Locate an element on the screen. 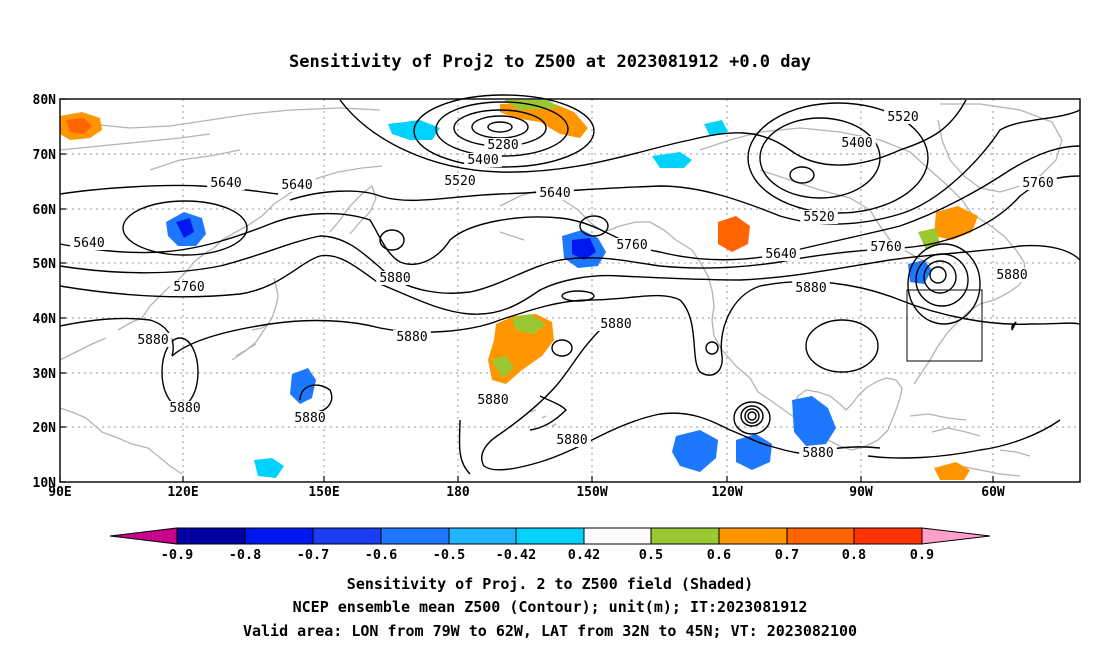 This screenshot has width=1100, height=650. coast-alaska is located at coordinates (676, 320).